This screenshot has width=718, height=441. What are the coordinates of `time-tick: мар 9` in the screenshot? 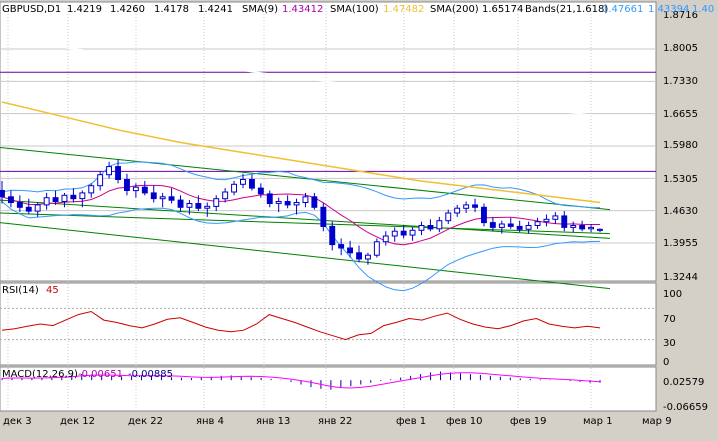 It's located at (657, 421).